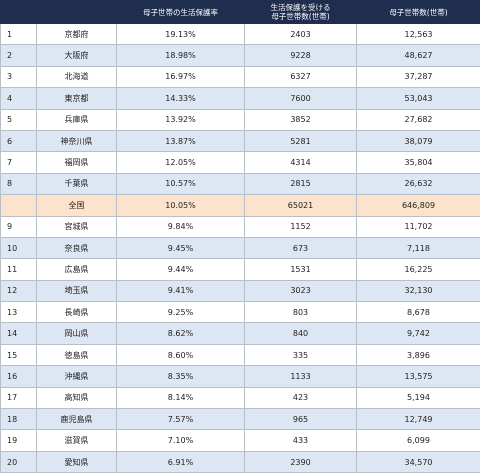 Image resolution: width=480 pixels, height=473 pixels. I want to click on data-cell: 18.98%, so click(181, 55).